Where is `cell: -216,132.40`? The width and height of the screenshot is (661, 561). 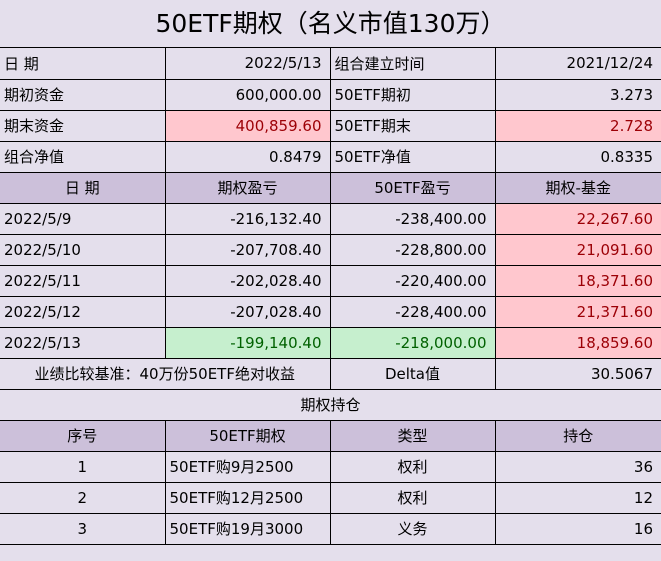 cell: -216,132.40 is located at coordinates (247, 218).